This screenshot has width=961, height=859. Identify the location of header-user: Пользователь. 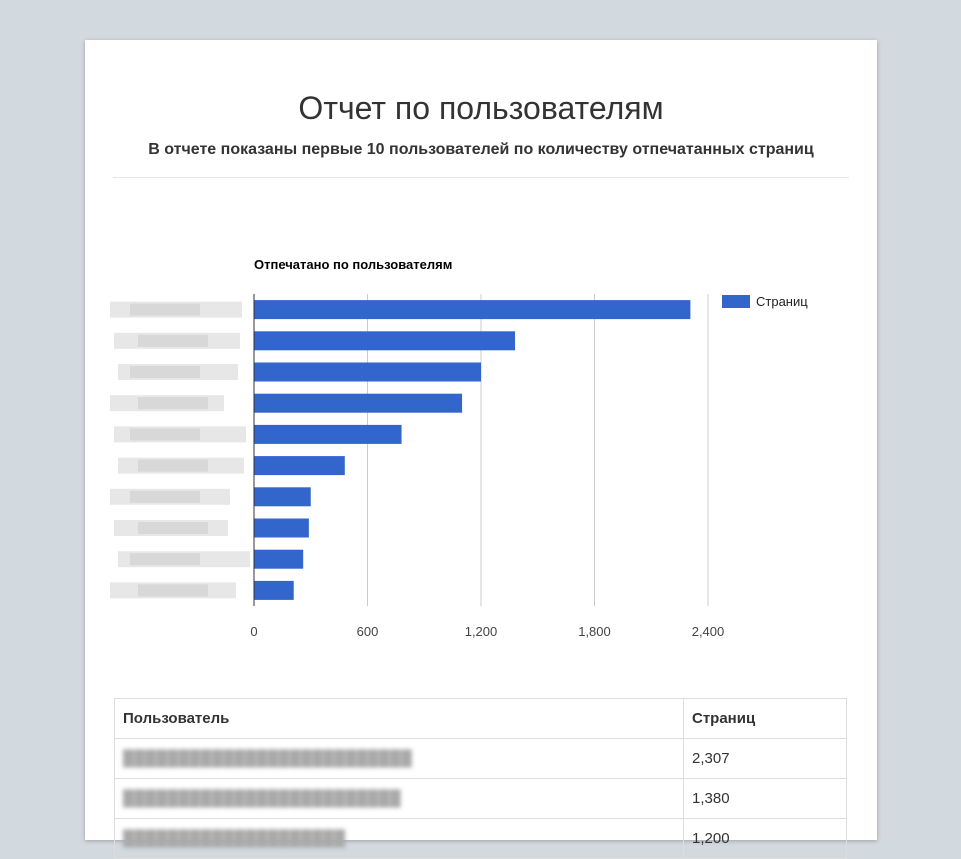
(399, 718).